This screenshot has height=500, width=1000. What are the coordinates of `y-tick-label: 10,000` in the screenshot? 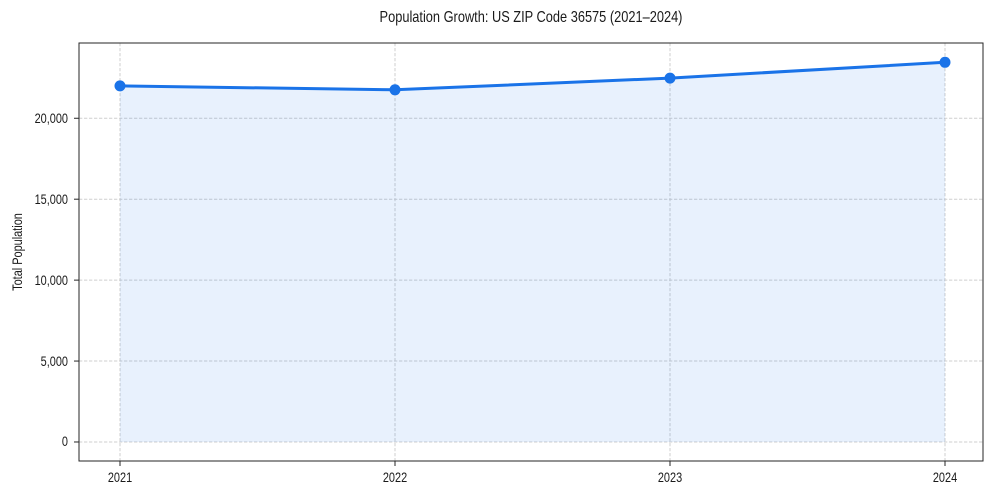 It's located at (51, 279).